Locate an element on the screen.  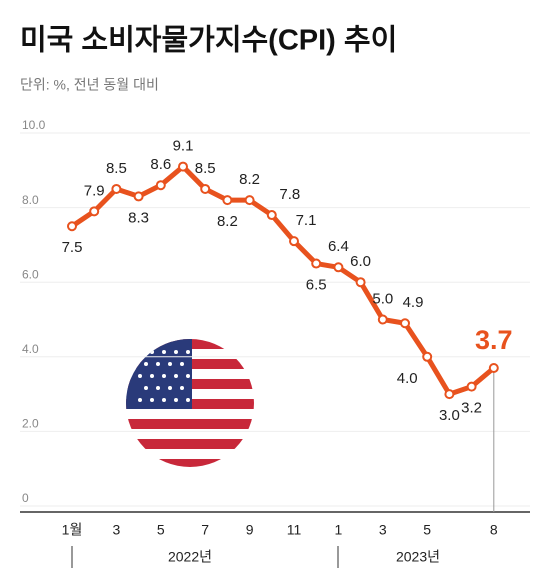
year-label: 2022년 is located at coordinates (190, 557).